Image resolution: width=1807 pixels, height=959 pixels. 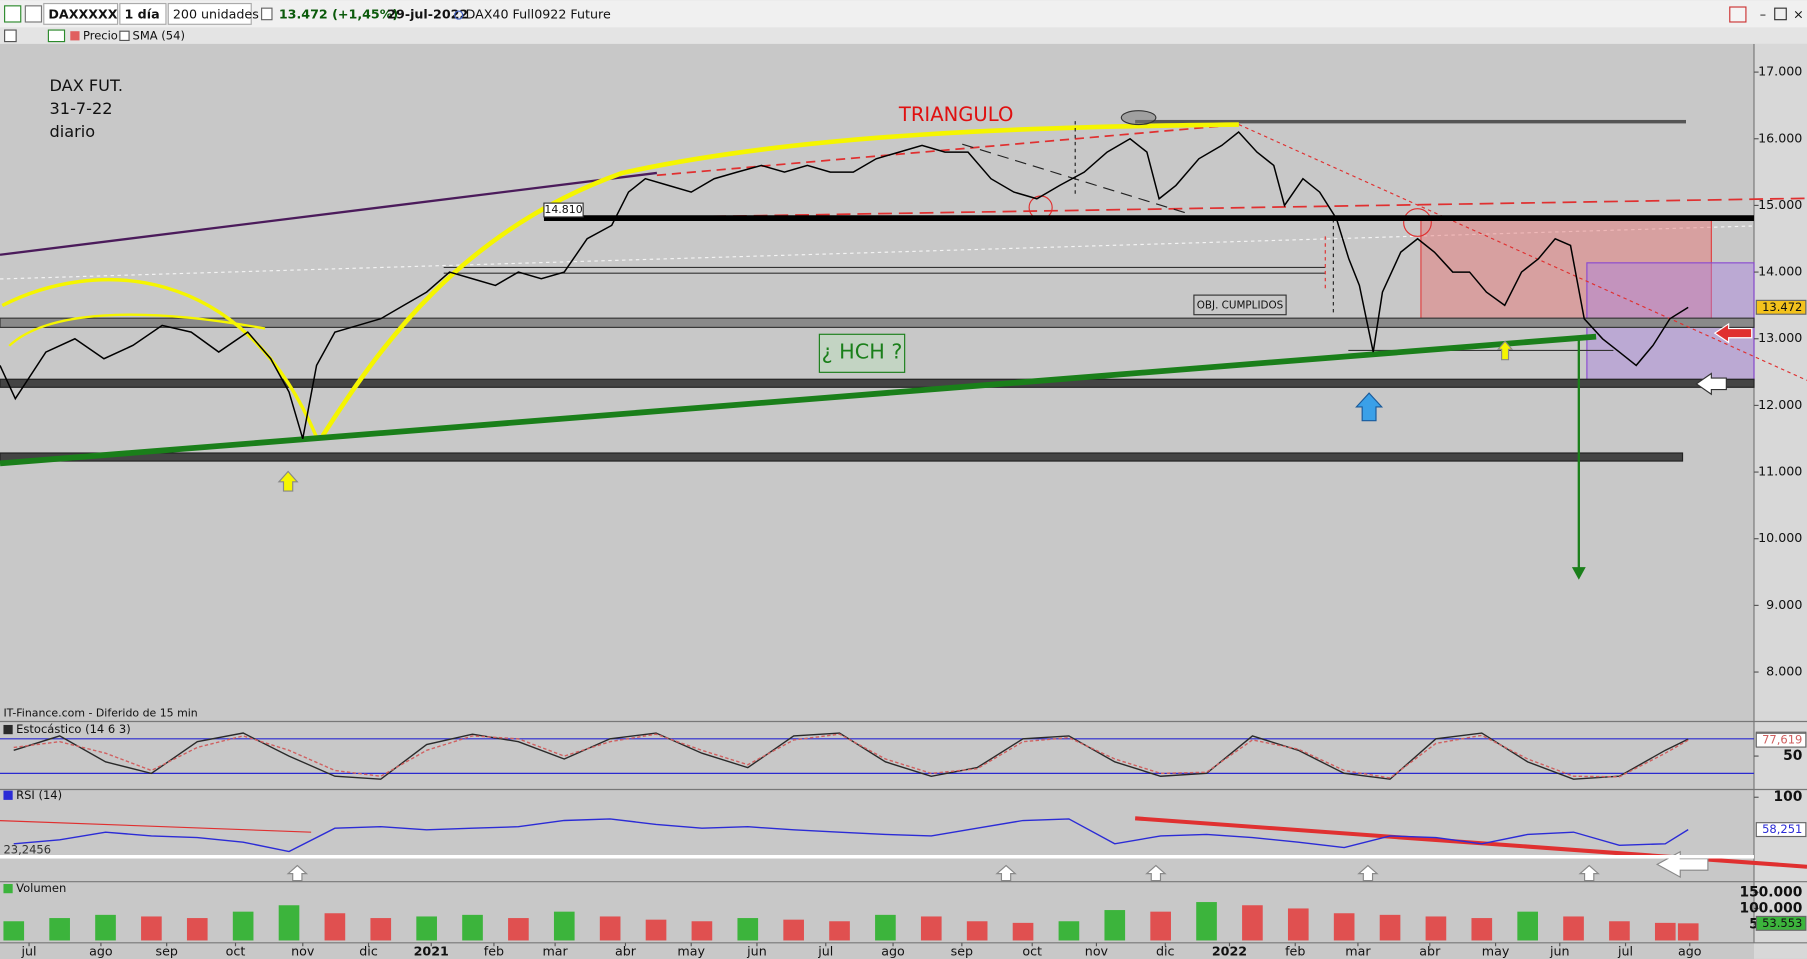 I want to click on marked-level-label: 14.810, so click(x=563, y=209).